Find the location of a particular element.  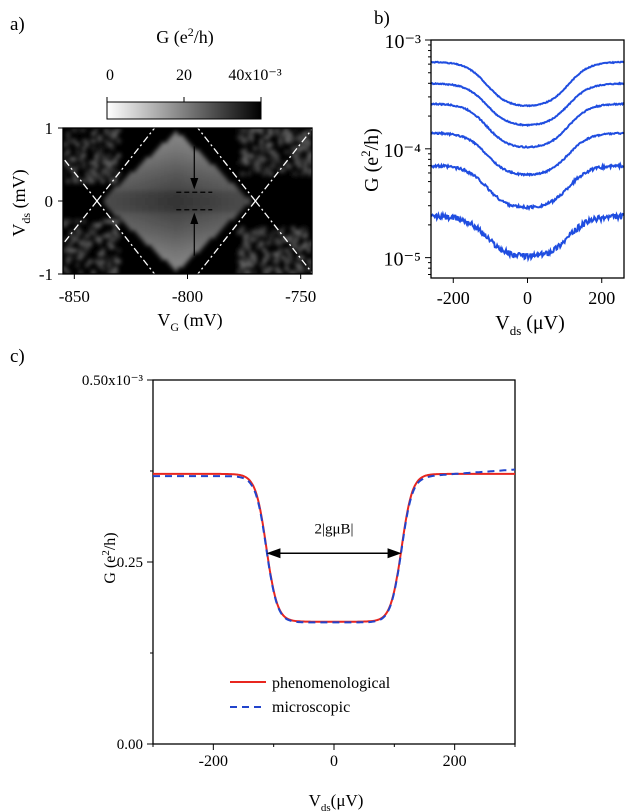

panel-c-x-tick-label: -200 is located at coordinates (213, 761).